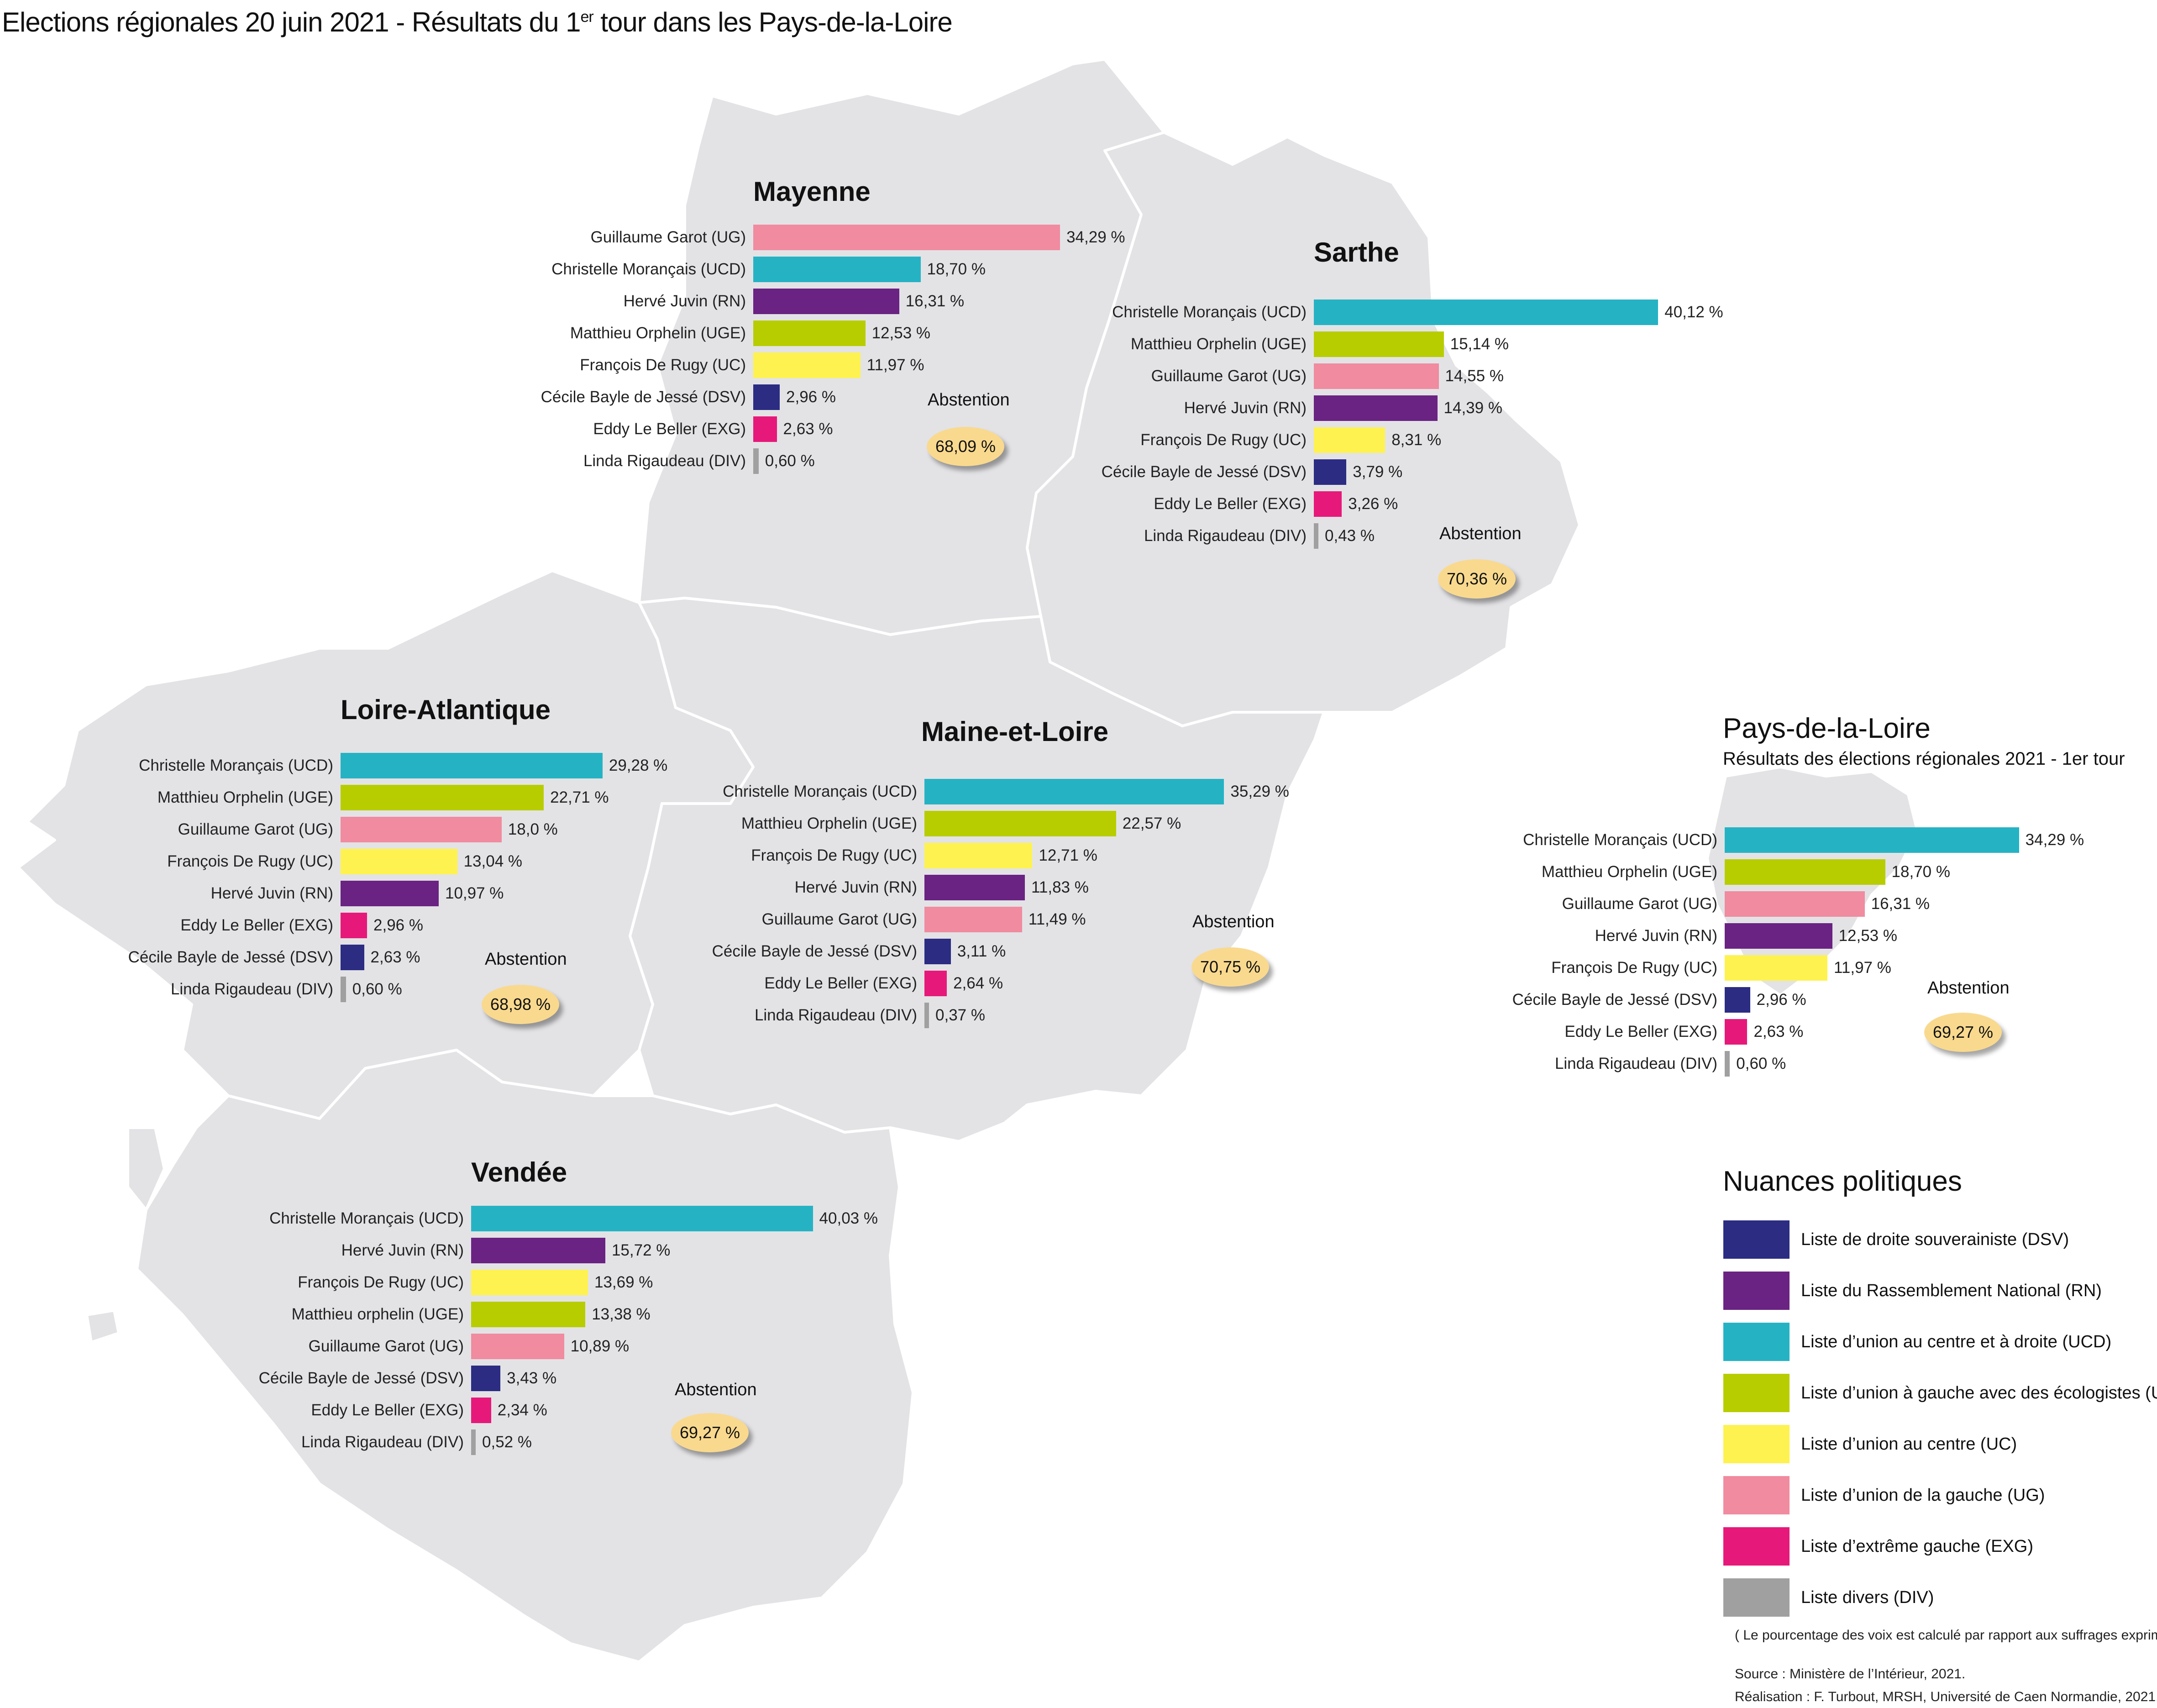  Describe the element at coordinates (1057, 919) in the screenshot. I see `value-label: 11,49 %` at that location.